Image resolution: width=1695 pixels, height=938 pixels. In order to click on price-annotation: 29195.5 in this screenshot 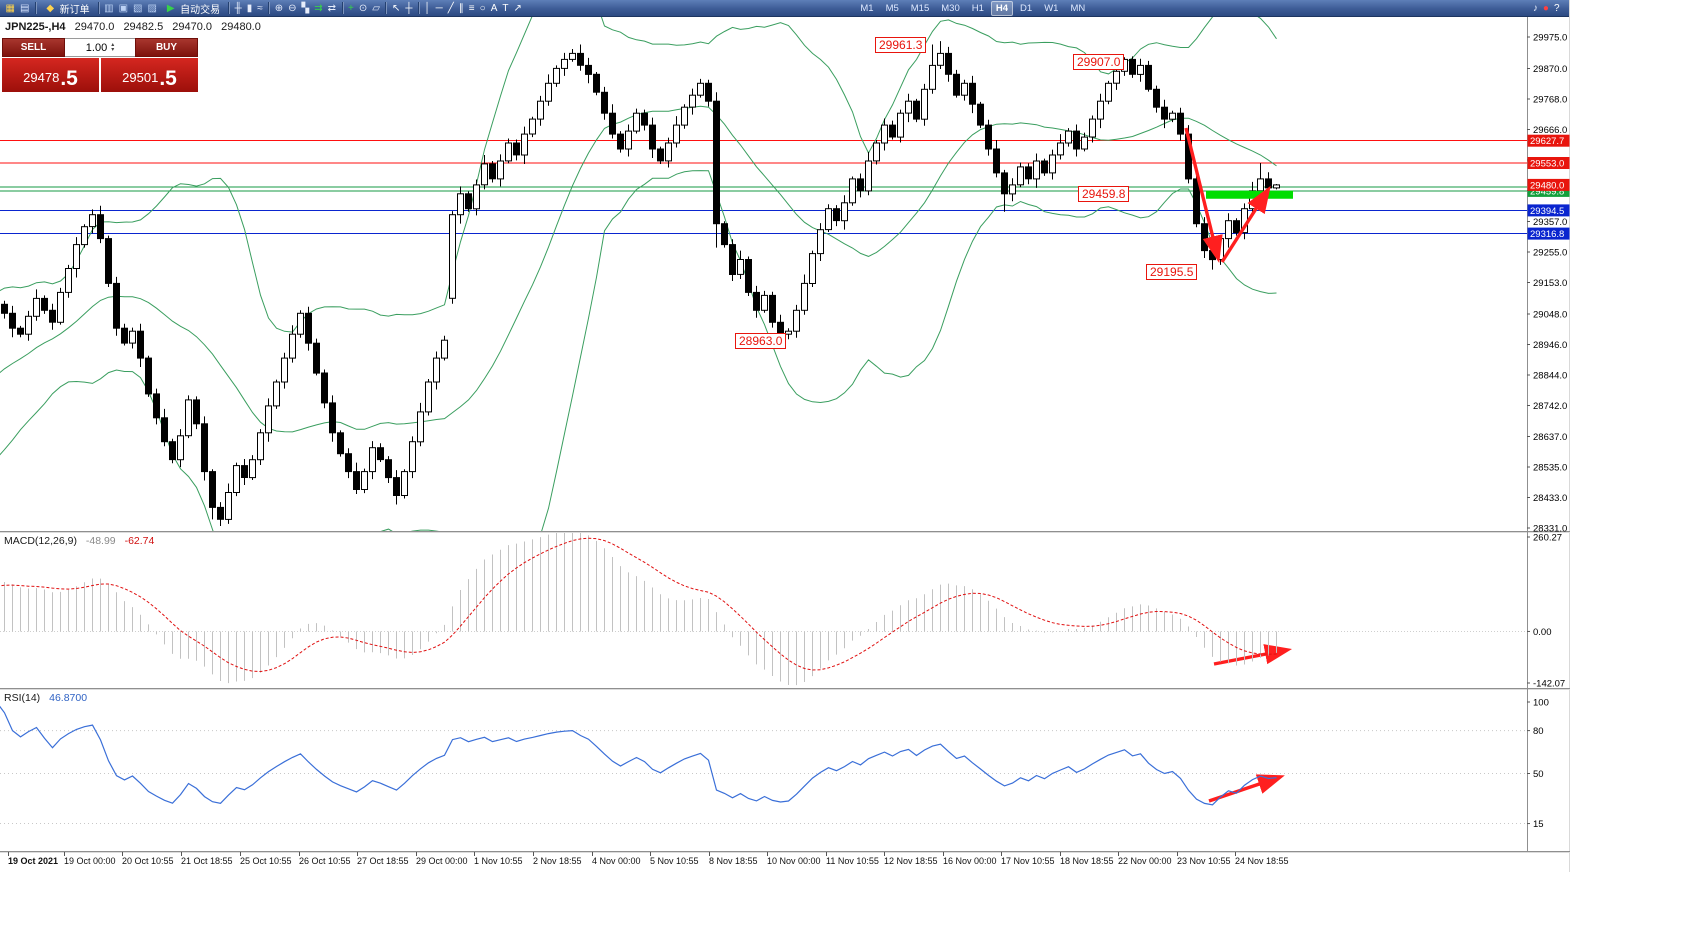, I will do `click(1172, 272)`.